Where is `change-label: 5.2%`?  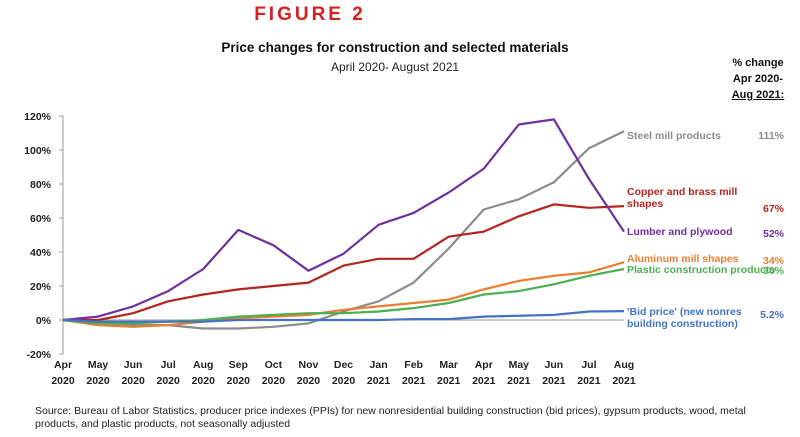
change-label: 5.2% is located at coordinates (772, 315).